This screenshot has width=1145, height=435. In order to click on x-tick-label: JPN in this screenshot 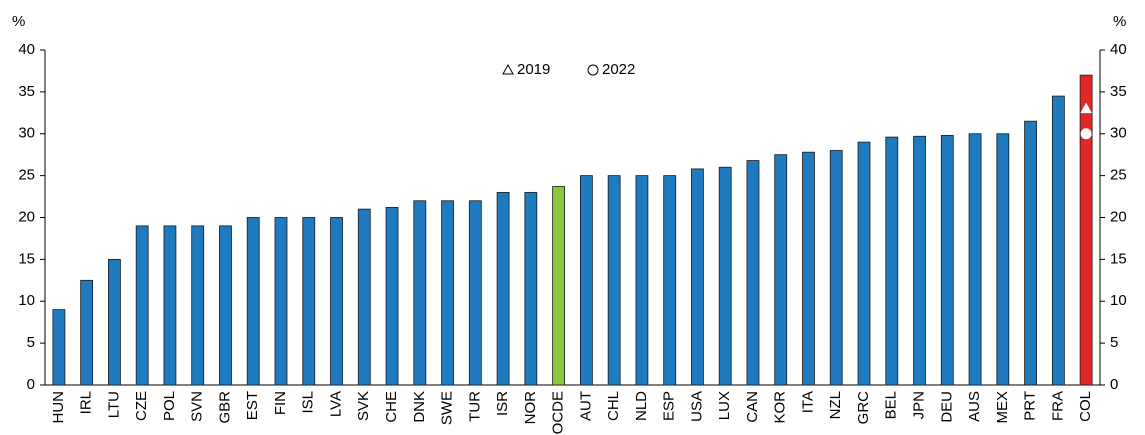, I will do `click(919, 405)`.